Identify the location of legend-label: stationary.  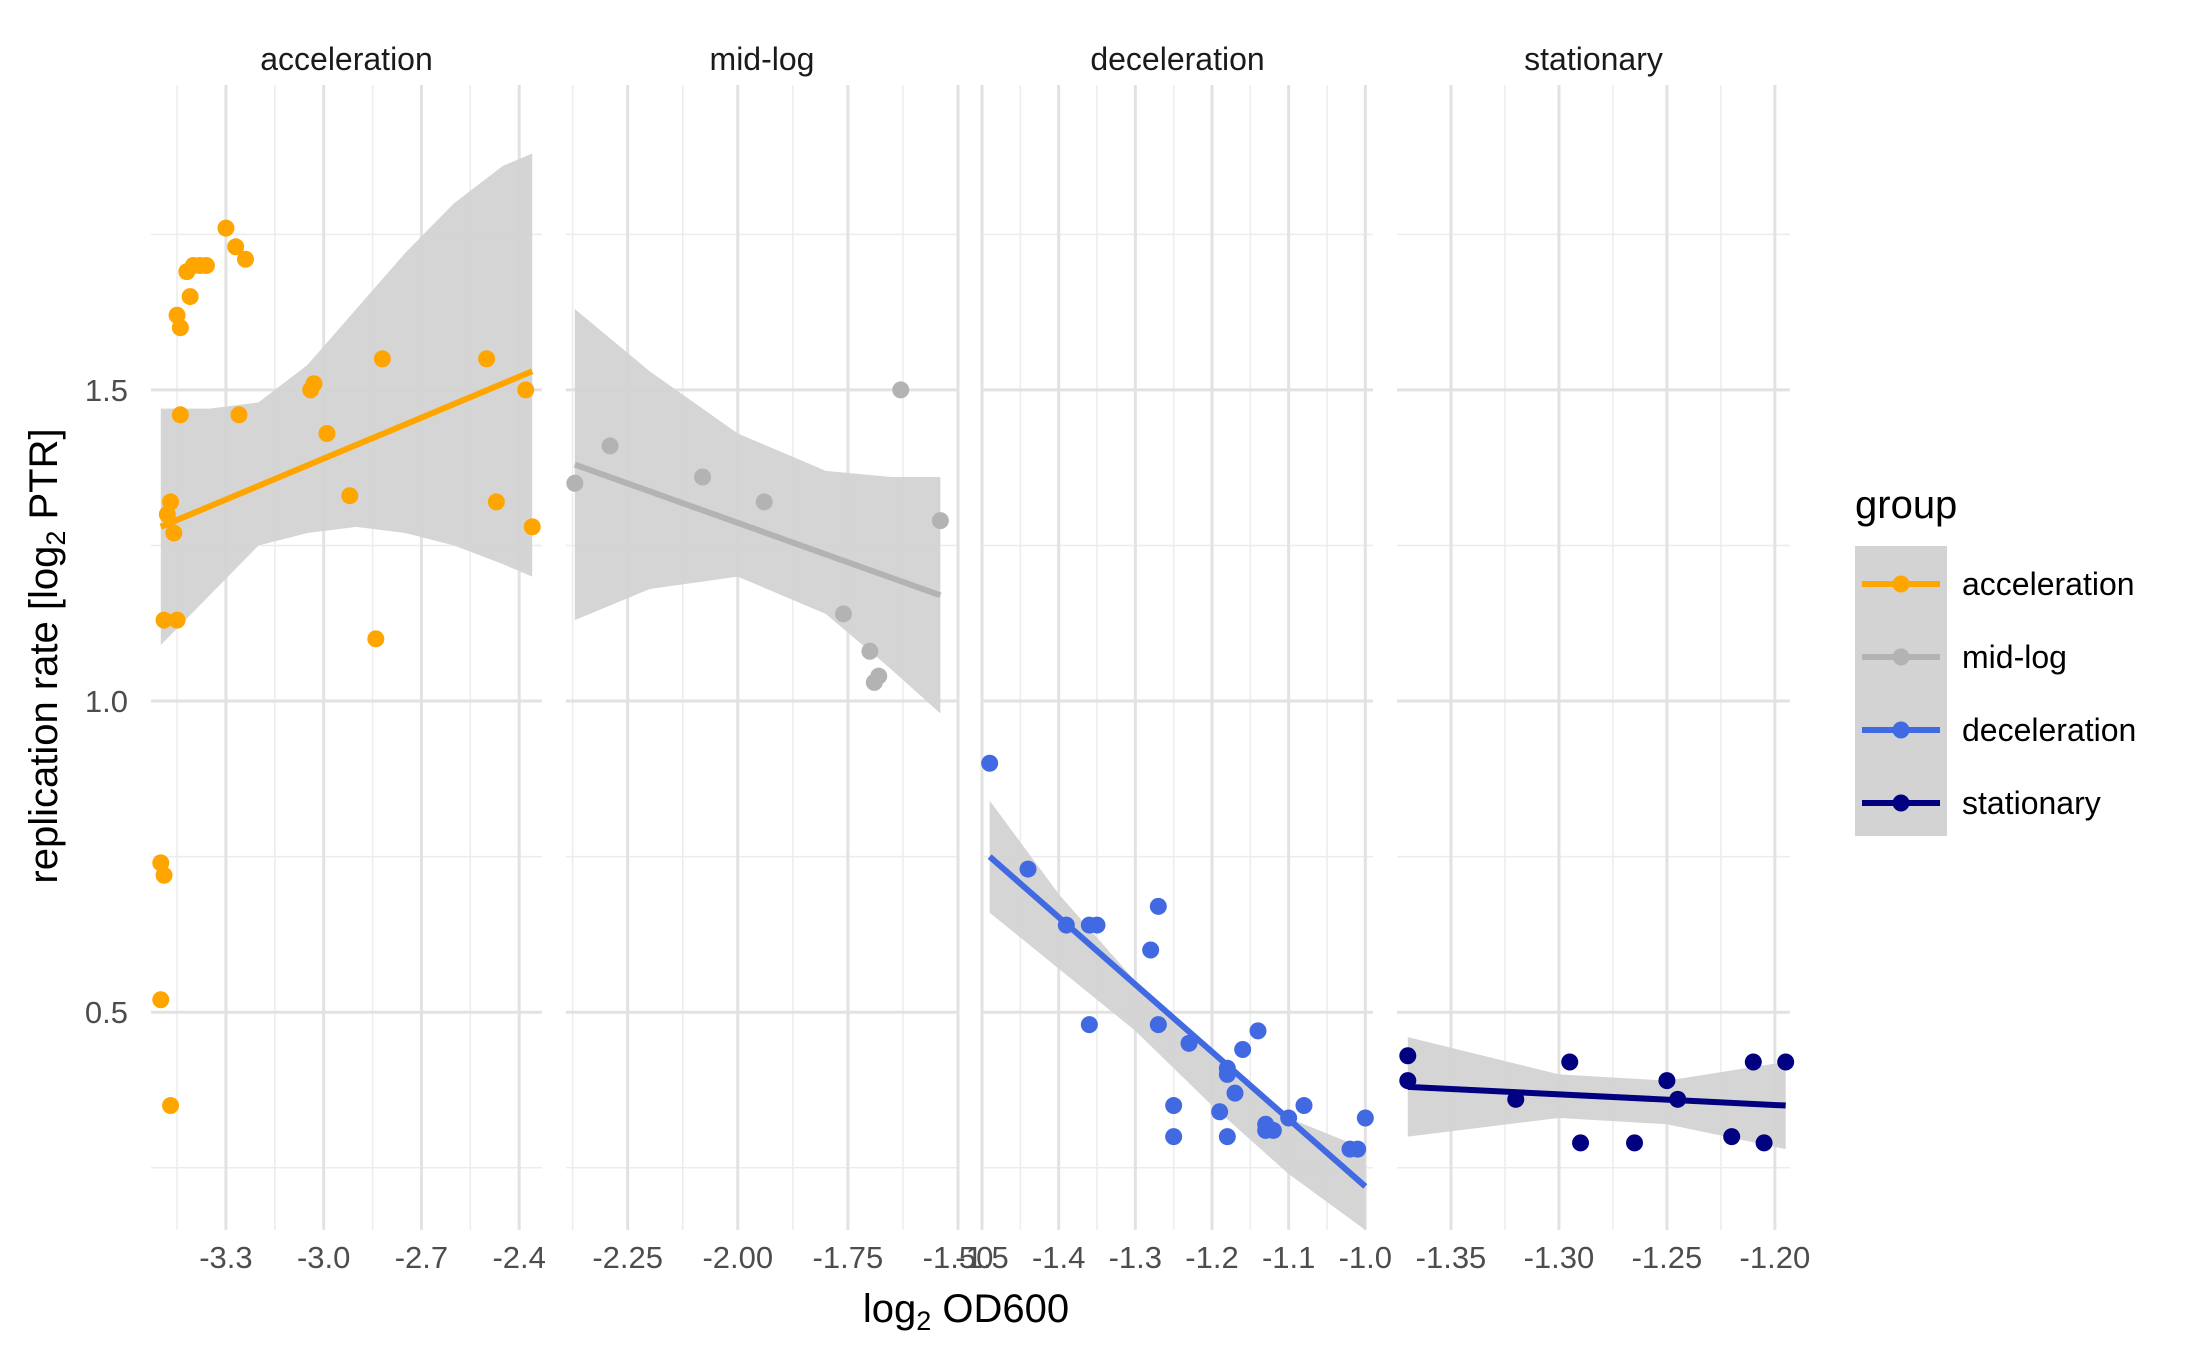
(2031, 803).